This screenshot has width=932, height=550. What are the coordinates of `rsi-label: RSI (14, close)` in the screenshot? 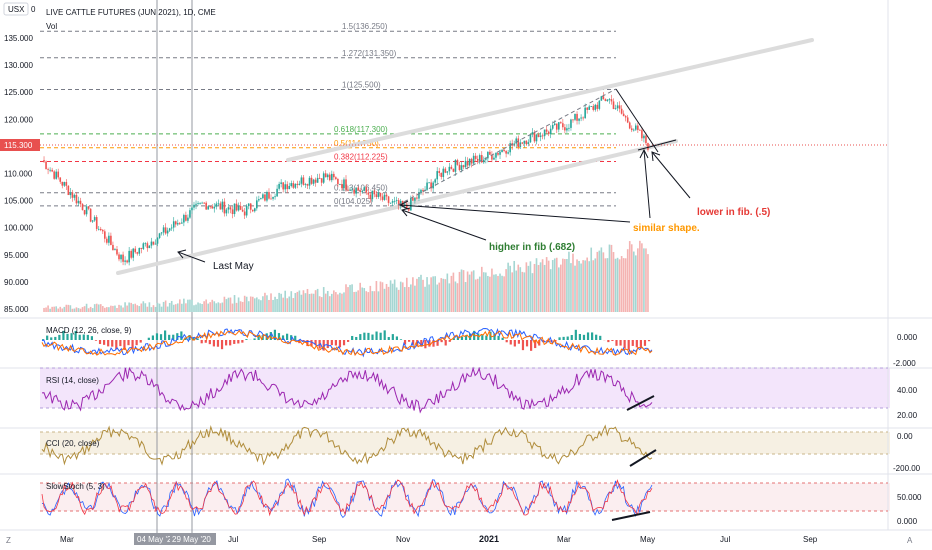 It's located at (72, 380).